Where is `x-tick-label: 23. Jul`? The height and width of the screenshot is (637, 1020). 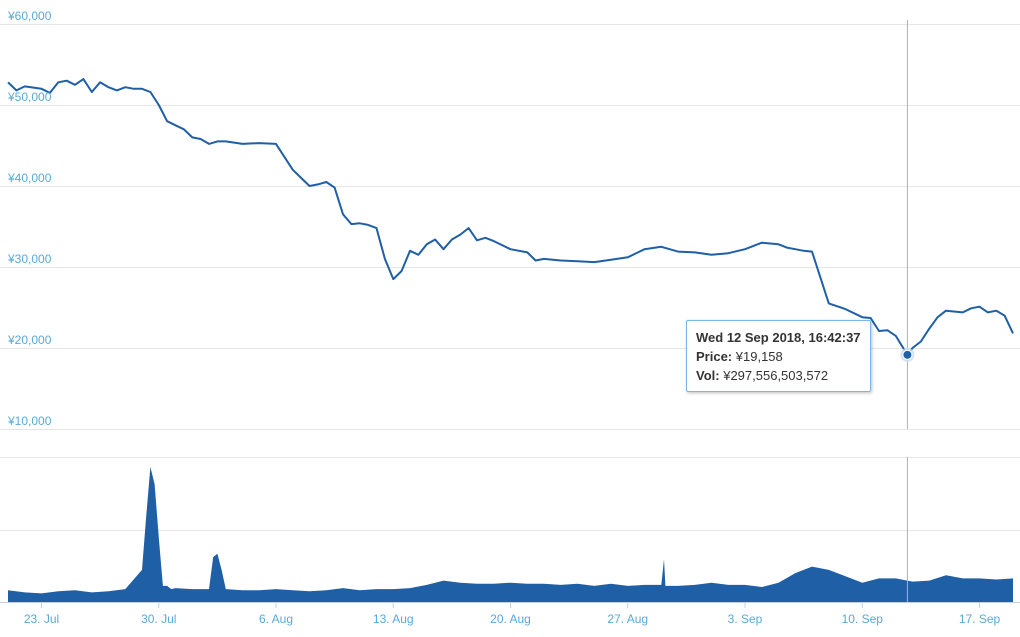
x-tick-label: 23. Jul is located at coordinates (41, 619).